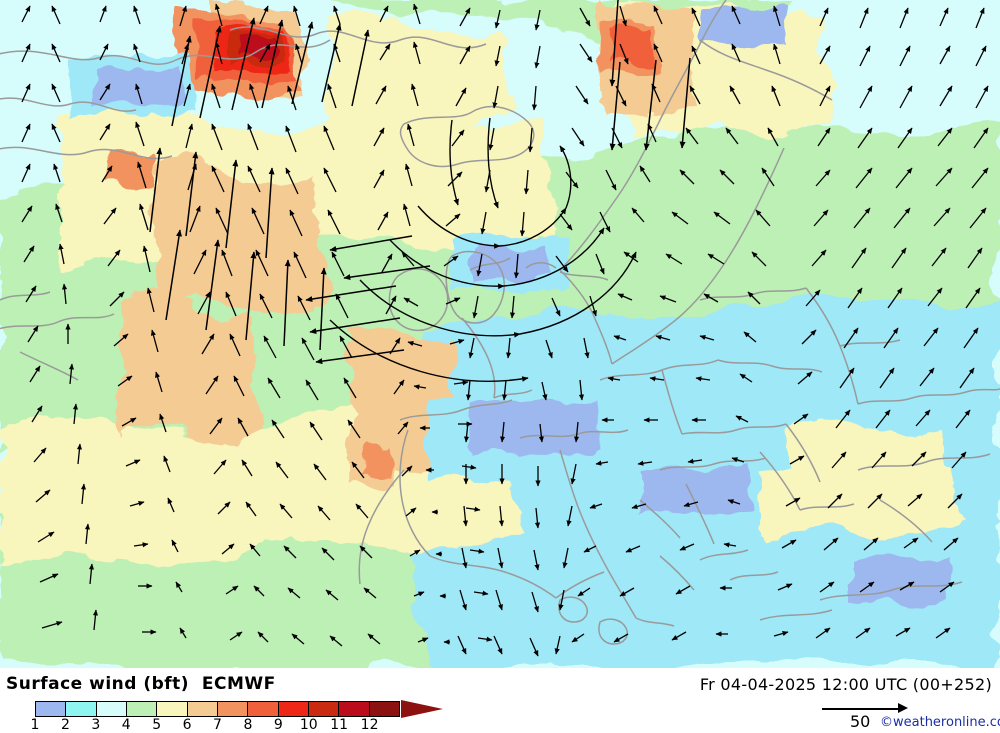 This screenshot has width=1000, height=733. Describe the element at coordinates (35, 725) in the screenshot. I see `legend-tick-1: 1` at that location.